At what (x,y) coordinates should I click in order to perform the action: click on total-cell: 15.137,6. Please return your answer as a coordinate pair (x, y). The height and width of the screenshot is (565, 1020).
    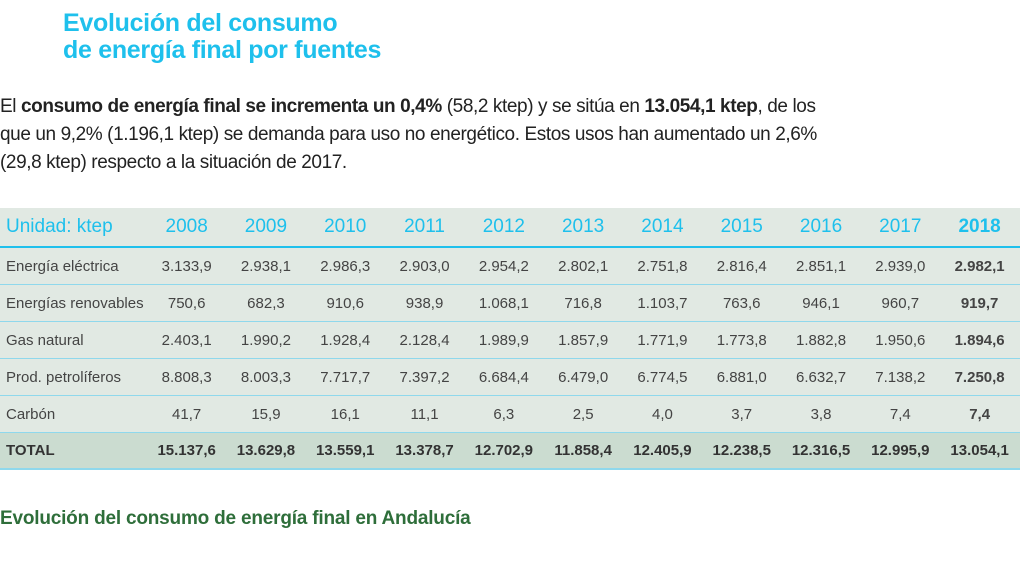
    Looking at the image, I should click on (186, 450).